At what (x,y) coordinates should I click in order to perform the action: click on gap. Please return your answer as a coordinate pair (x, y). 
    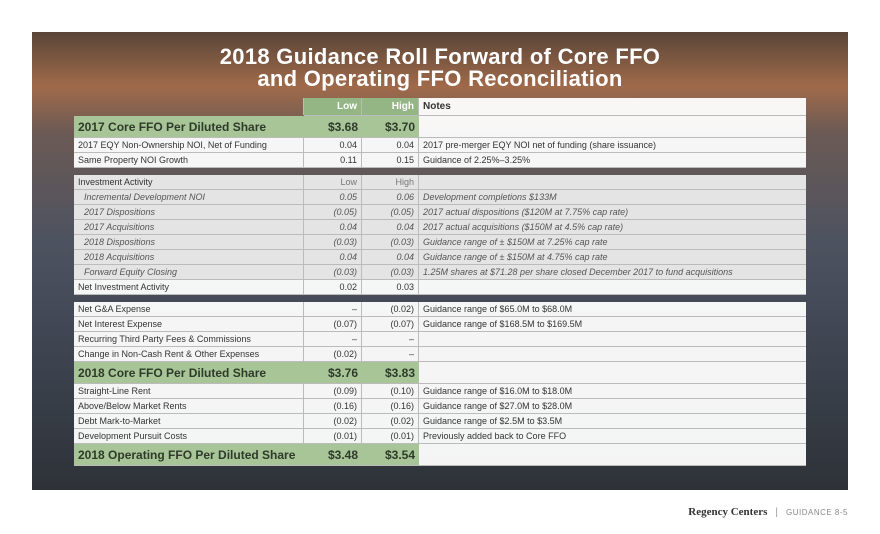
    Looking at the image, I should click on (440, 298).